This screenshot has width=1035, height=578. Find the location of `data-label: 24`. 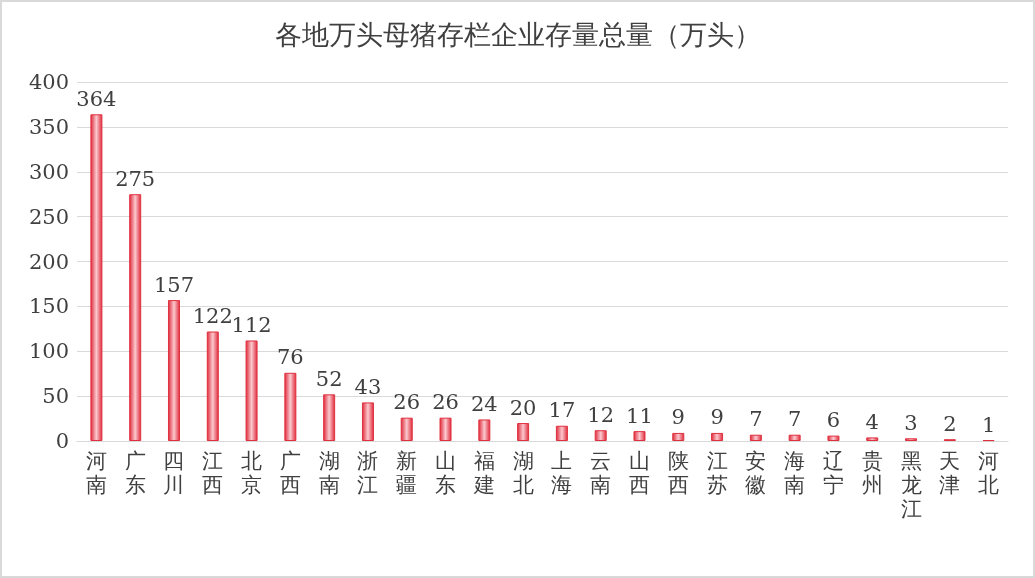

data-label: 24 is located at coordinates (484, 403).